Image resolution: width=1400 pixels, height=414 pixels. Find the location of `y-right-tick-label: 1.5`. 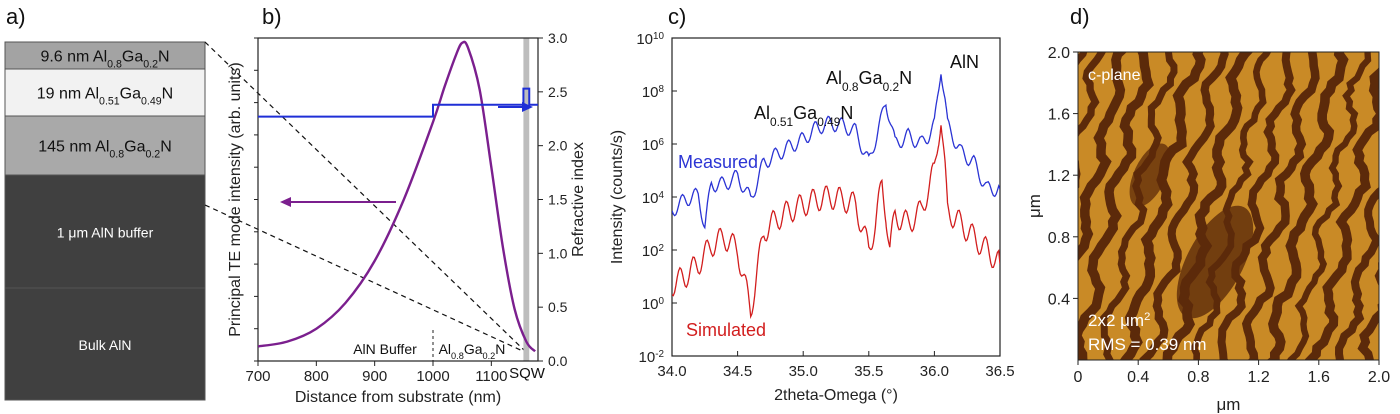

y-right-tick-label: 1.5 is located at coordinates (558, 200).